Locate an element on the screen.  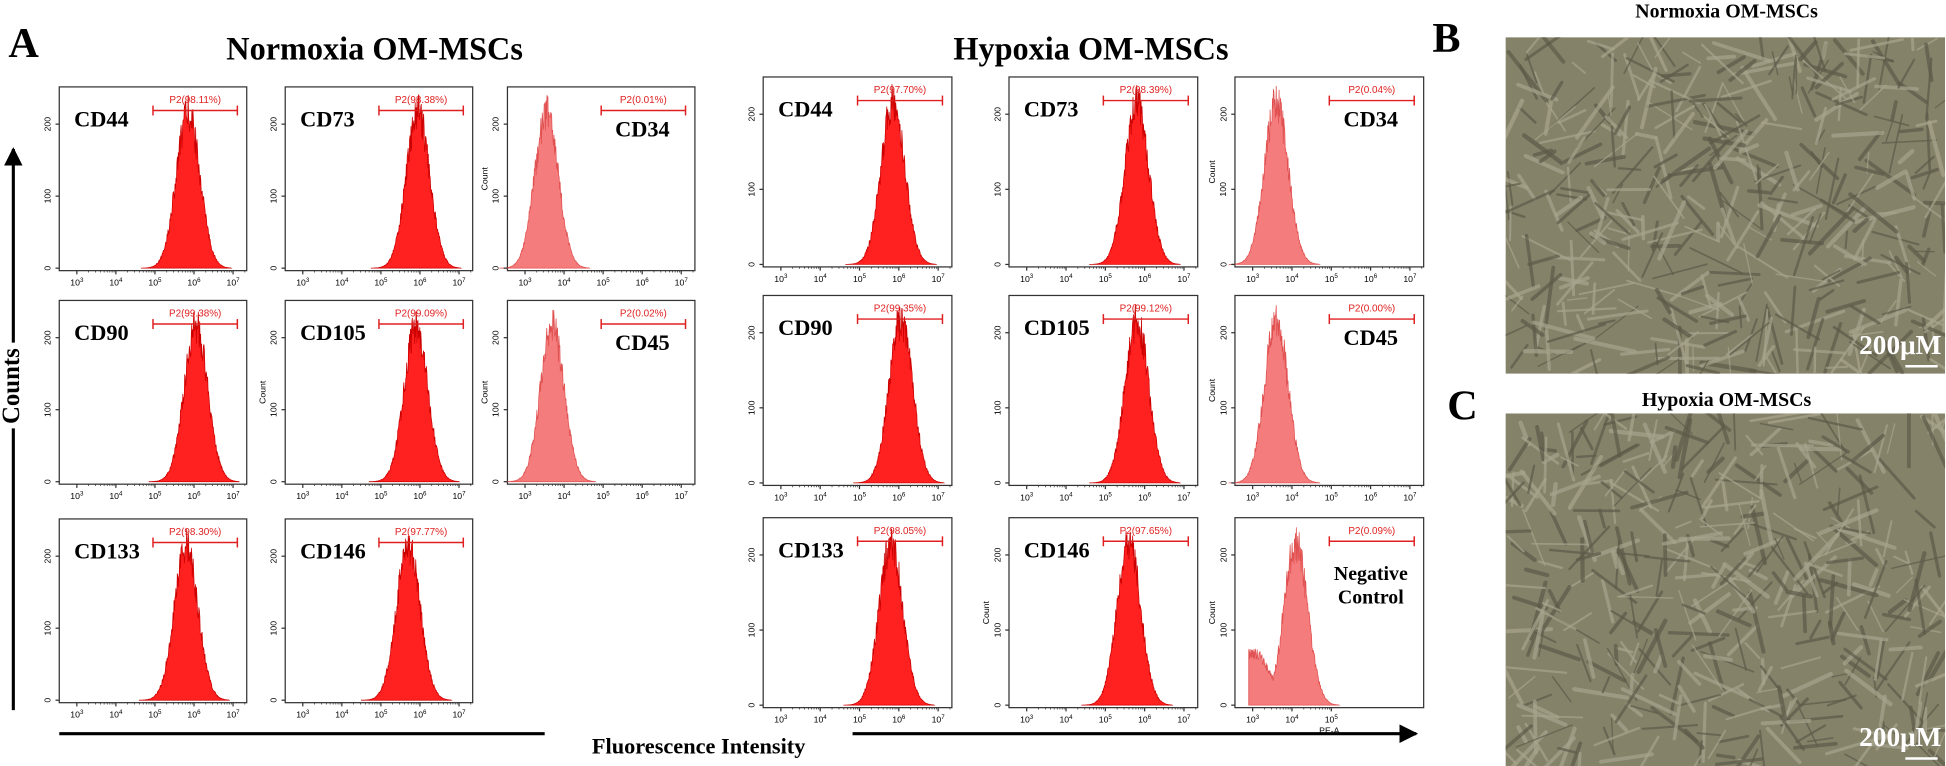
tick-exponent: 5 is located at coordinates (1110, 717).